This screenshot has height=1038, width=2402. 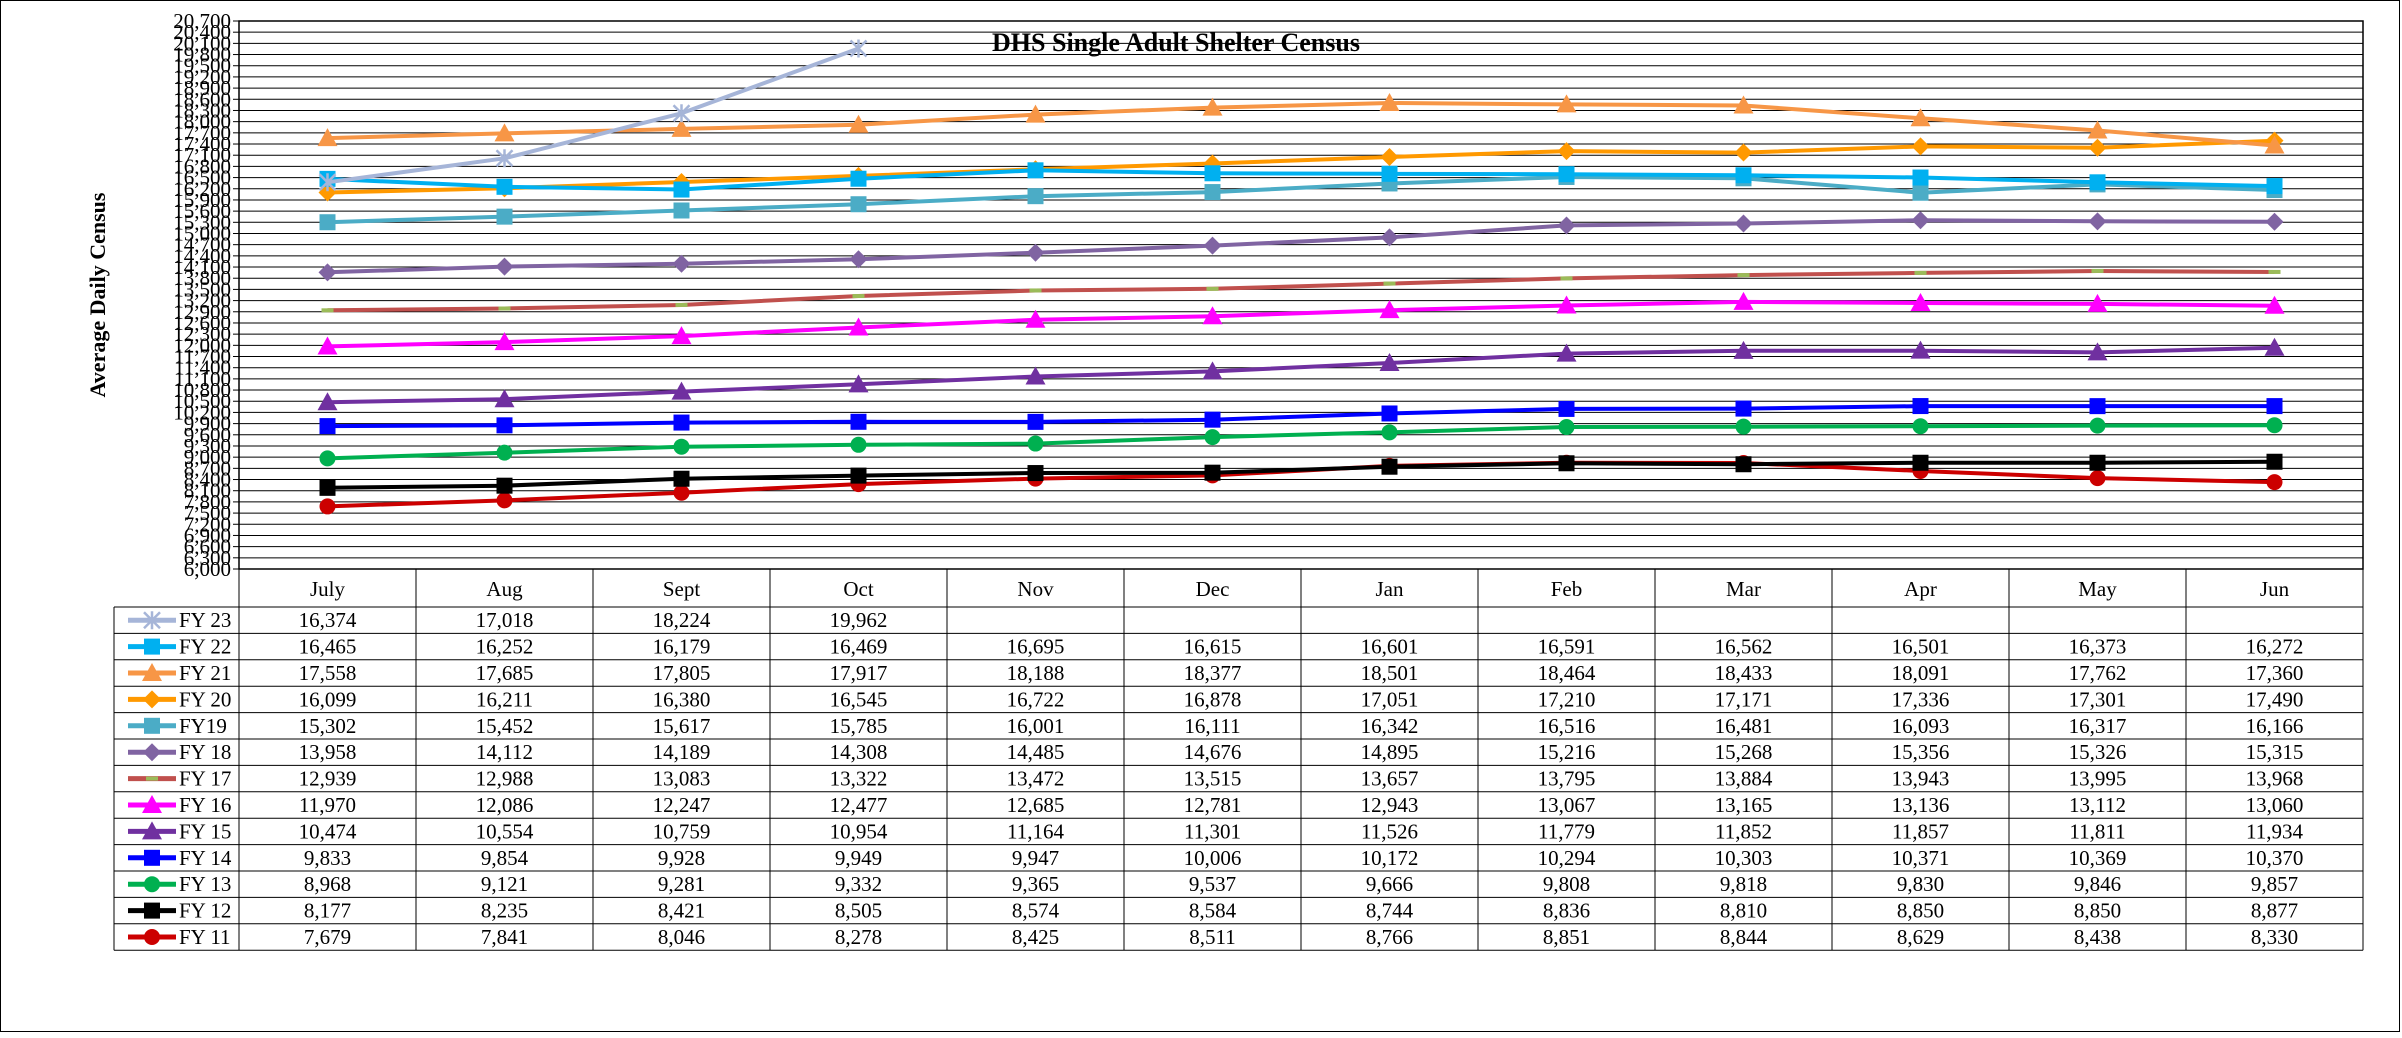 What do you see at coordinates (505, 673) in the screenshot?
I see `table-cell: 17,685` at bounding box center [505, 673].